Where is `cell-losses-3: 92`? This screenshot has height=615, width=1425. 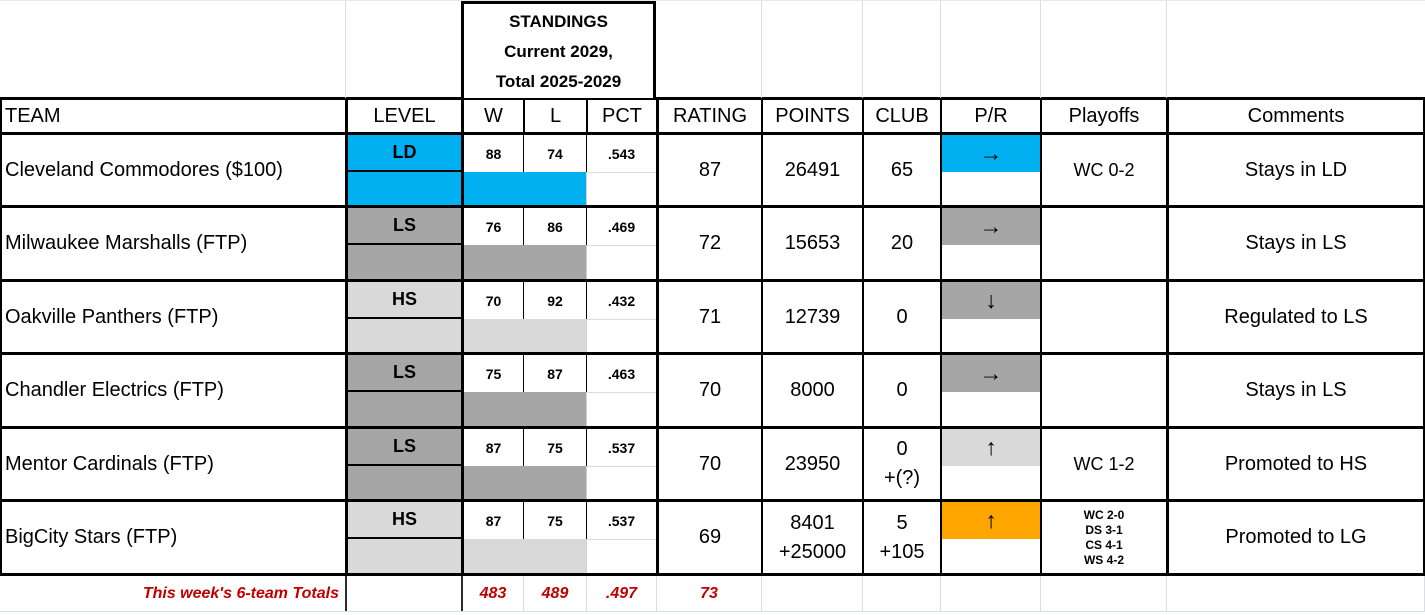
cell-losses-3: 92 is located at coordinates (554, 300).